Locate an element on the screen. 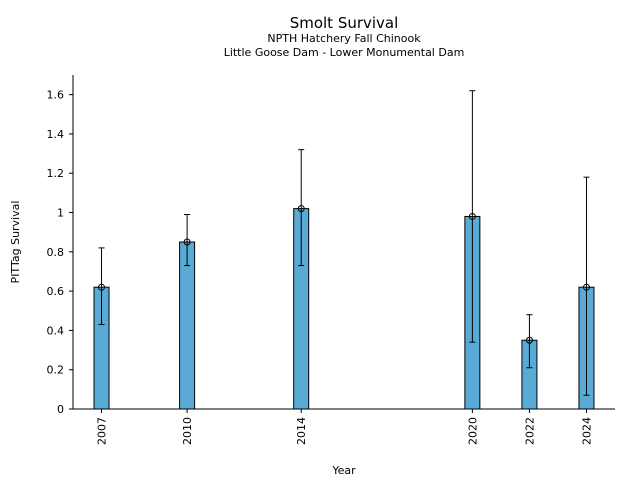 Image resolution: width=640 pixels, height=480 pixels. y-tick-label: 1 is located at coordinates (60, 213).